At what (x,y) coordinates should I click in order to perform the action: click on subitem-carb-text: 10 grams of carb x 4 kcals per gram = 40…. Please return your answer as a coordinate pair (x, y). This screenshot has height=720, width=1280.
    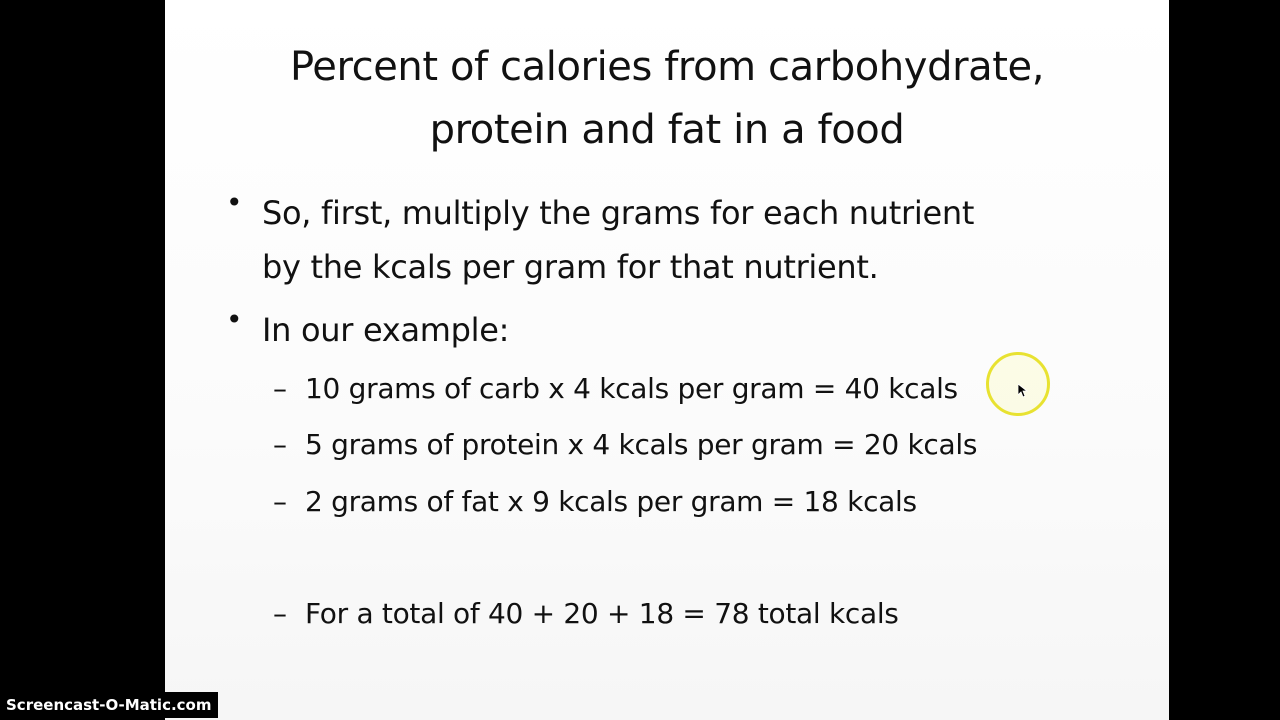
    Looking at the image, I should click on (631, 388).